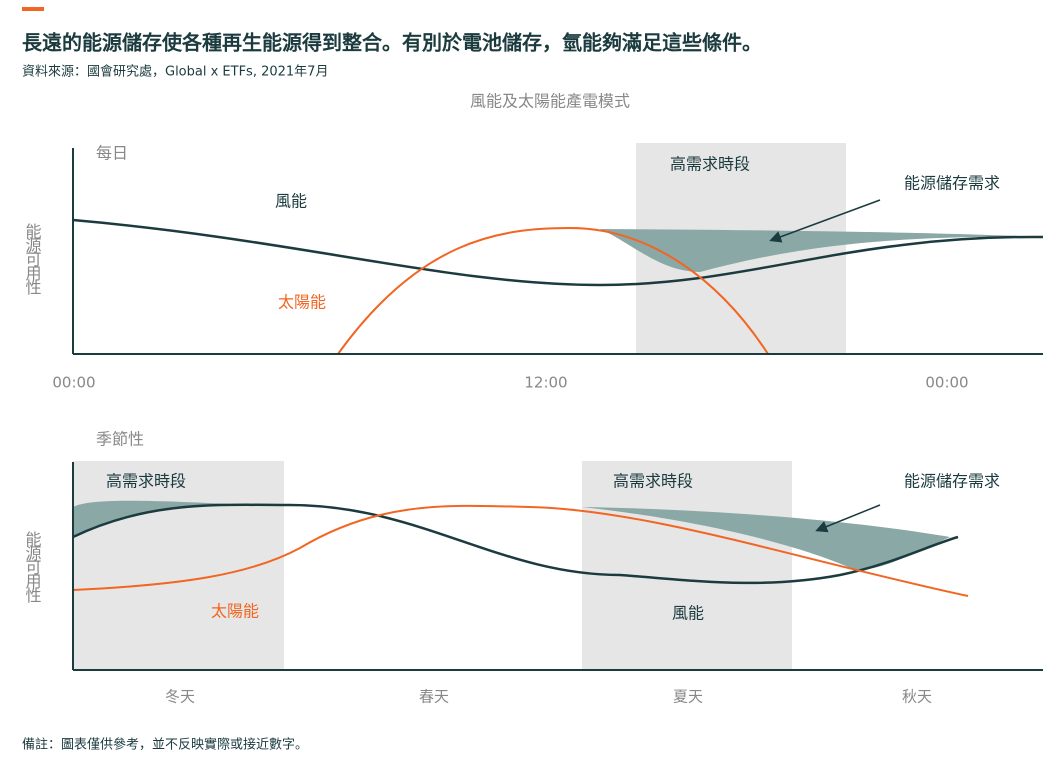 The image size is (1063, 760). I want to click on x-label: 秋天, so click(917, 697).